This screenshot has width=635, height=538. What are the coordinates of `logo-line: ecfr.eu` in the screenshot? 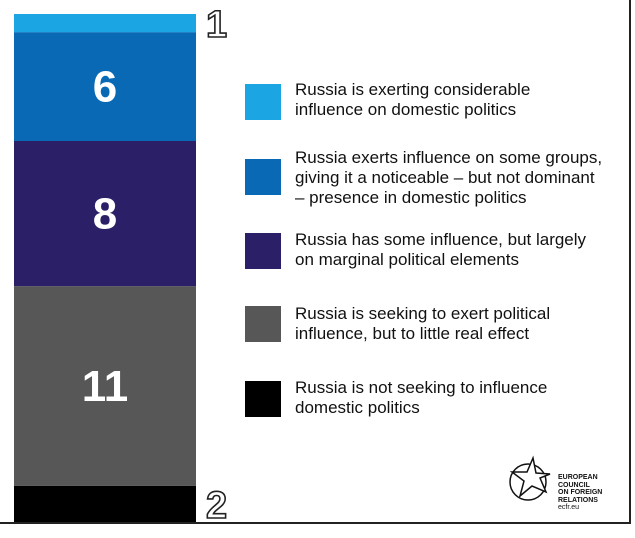 It's located at (569, 507).